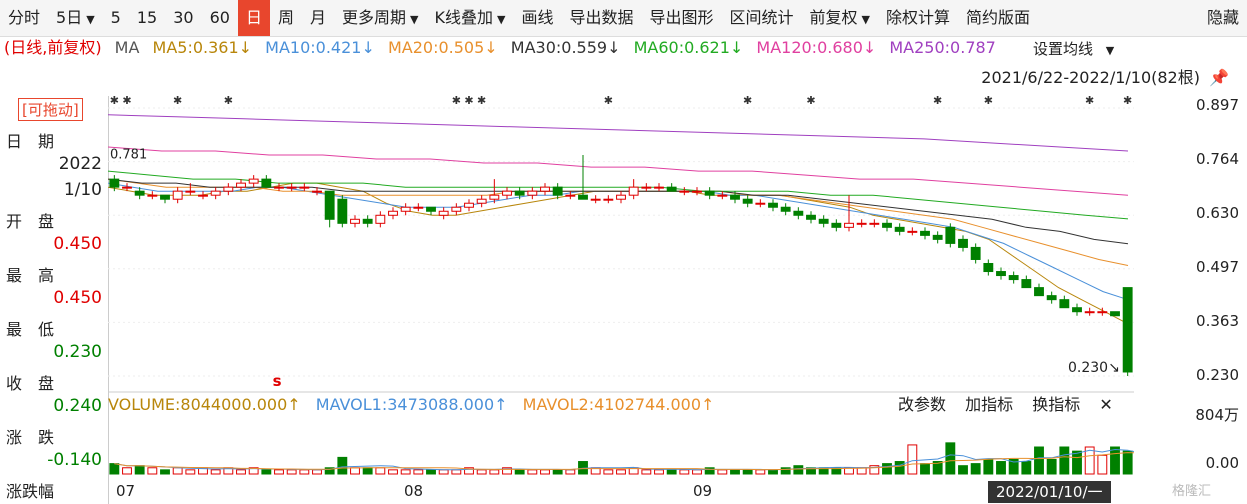  Describe the element at coordinates (537, 18) in the screenshot. I see `toolbar-item-11: 画线` at that location.